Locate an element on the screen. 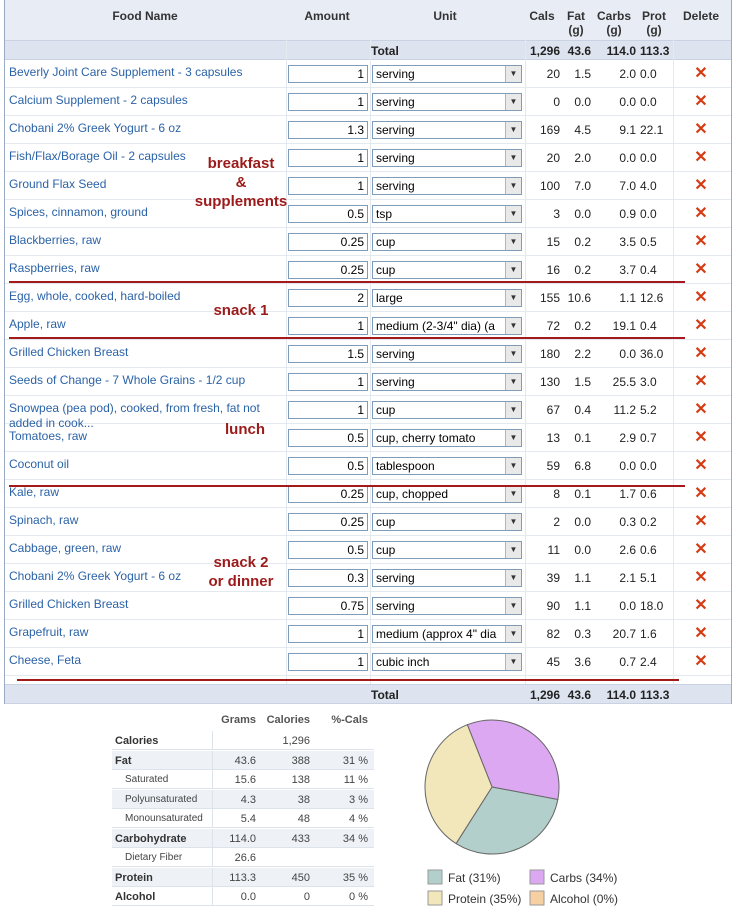 The width and height of the screenshot is (734, 913). food-name-text: Spinach, raw is located at coordinates (44, 520).